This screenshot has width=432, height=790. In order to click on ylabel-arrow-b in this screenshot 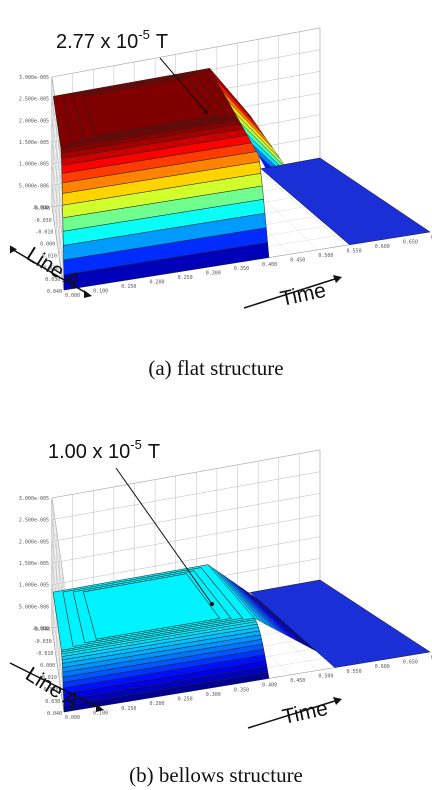, I will do `click(55, 685)`.